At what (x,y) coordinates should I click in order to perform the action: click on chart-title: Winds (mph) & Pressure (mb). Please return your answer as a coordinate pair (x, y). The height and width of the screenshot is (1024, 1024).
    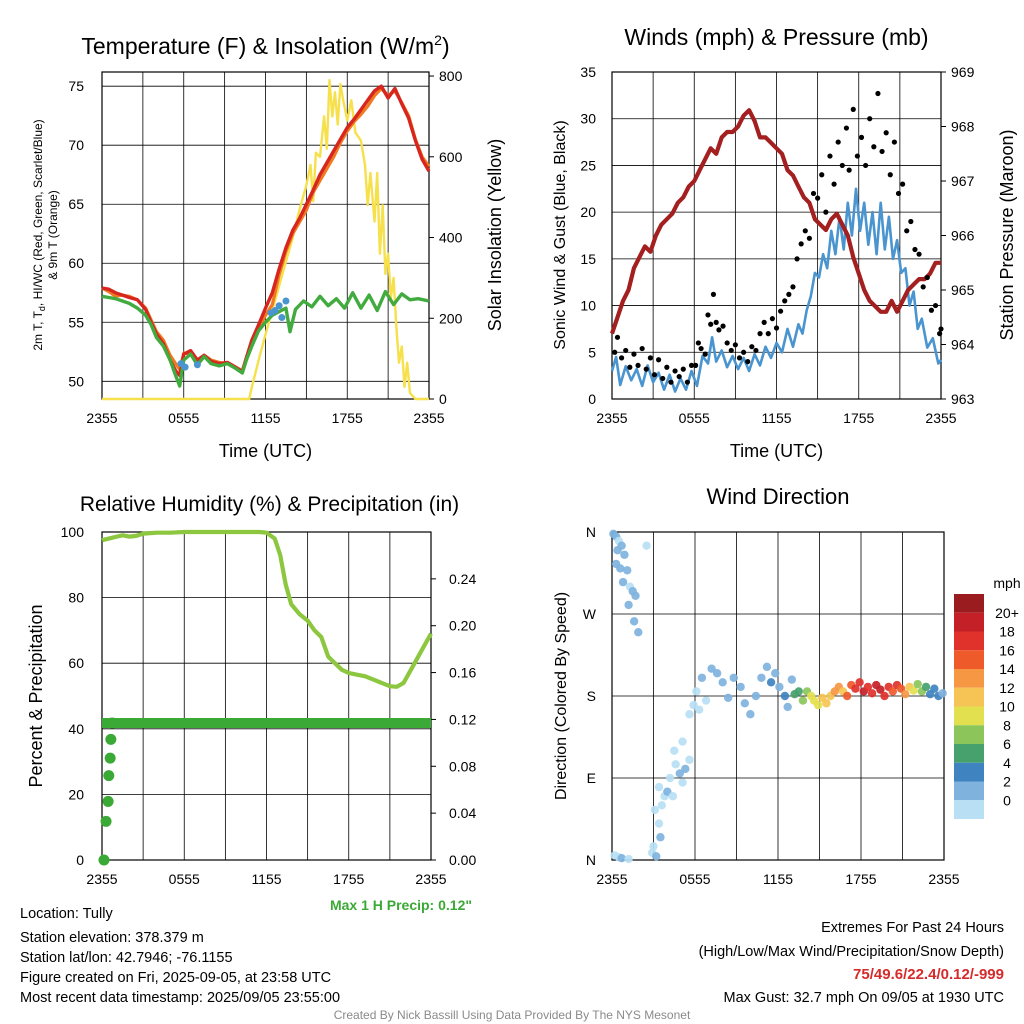
    Looking at the image, I should click on (776, 37).